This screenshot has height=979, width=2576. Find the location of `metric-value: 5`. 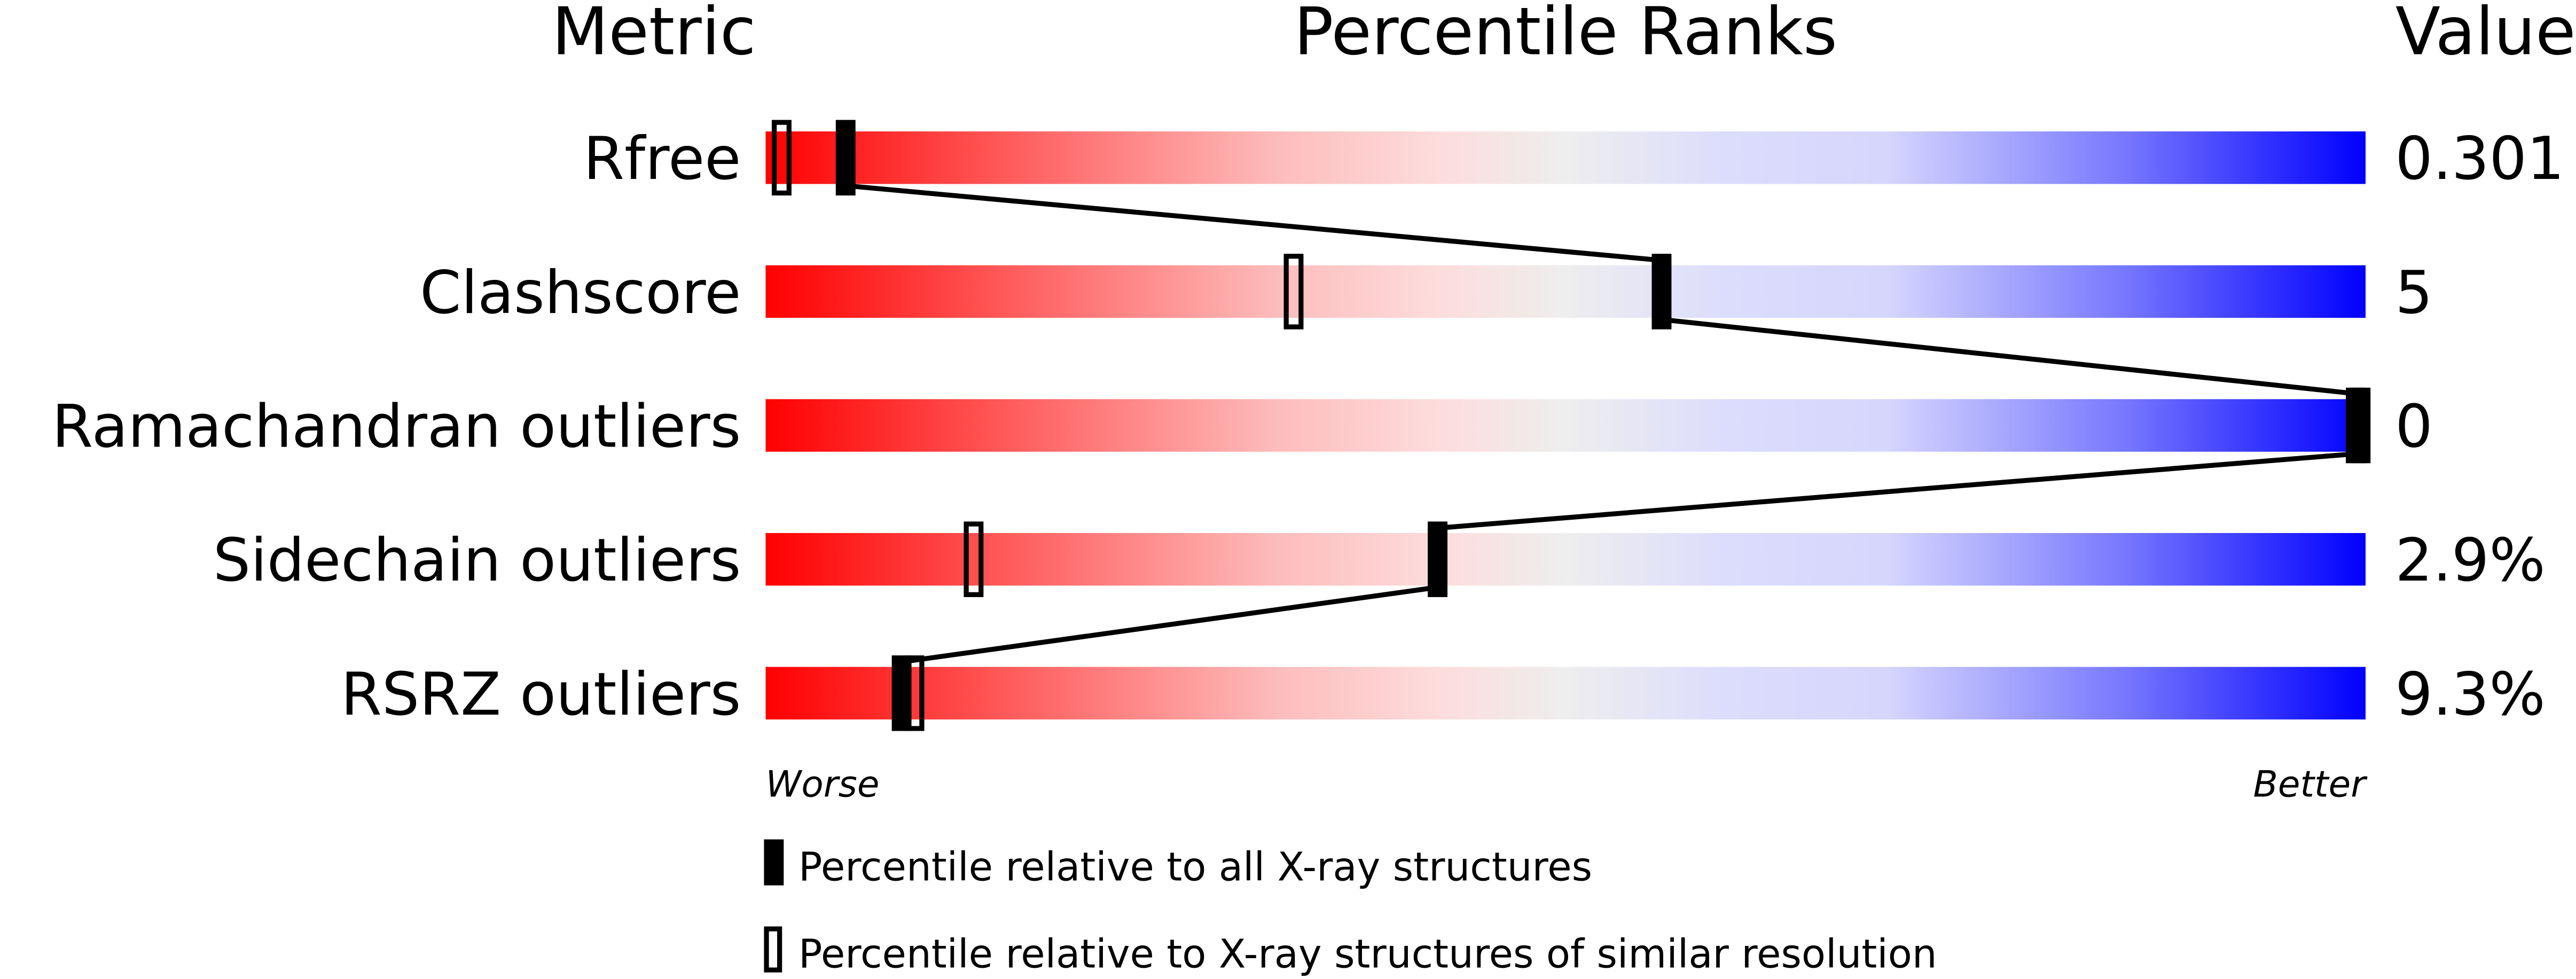

metric-value: 5 is located at coordinates (2413, 293).